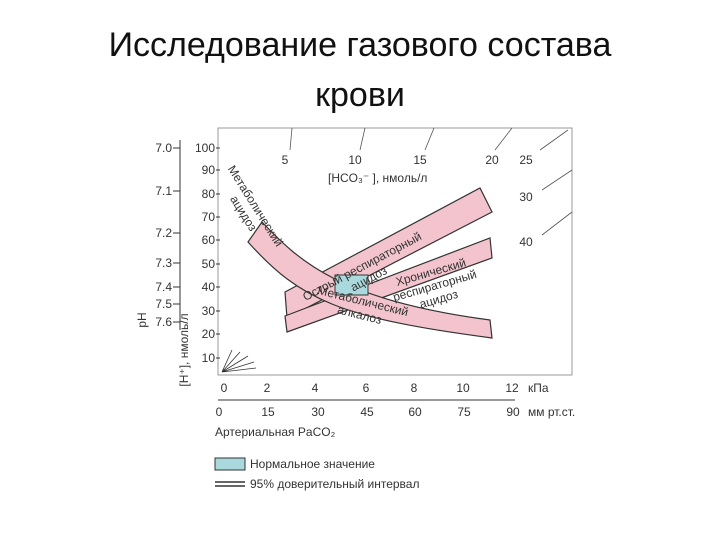 Image resolution: width=720 pixels, height=540 pixels. I want to click on mm-tick-label: 60, so click(415, 412).